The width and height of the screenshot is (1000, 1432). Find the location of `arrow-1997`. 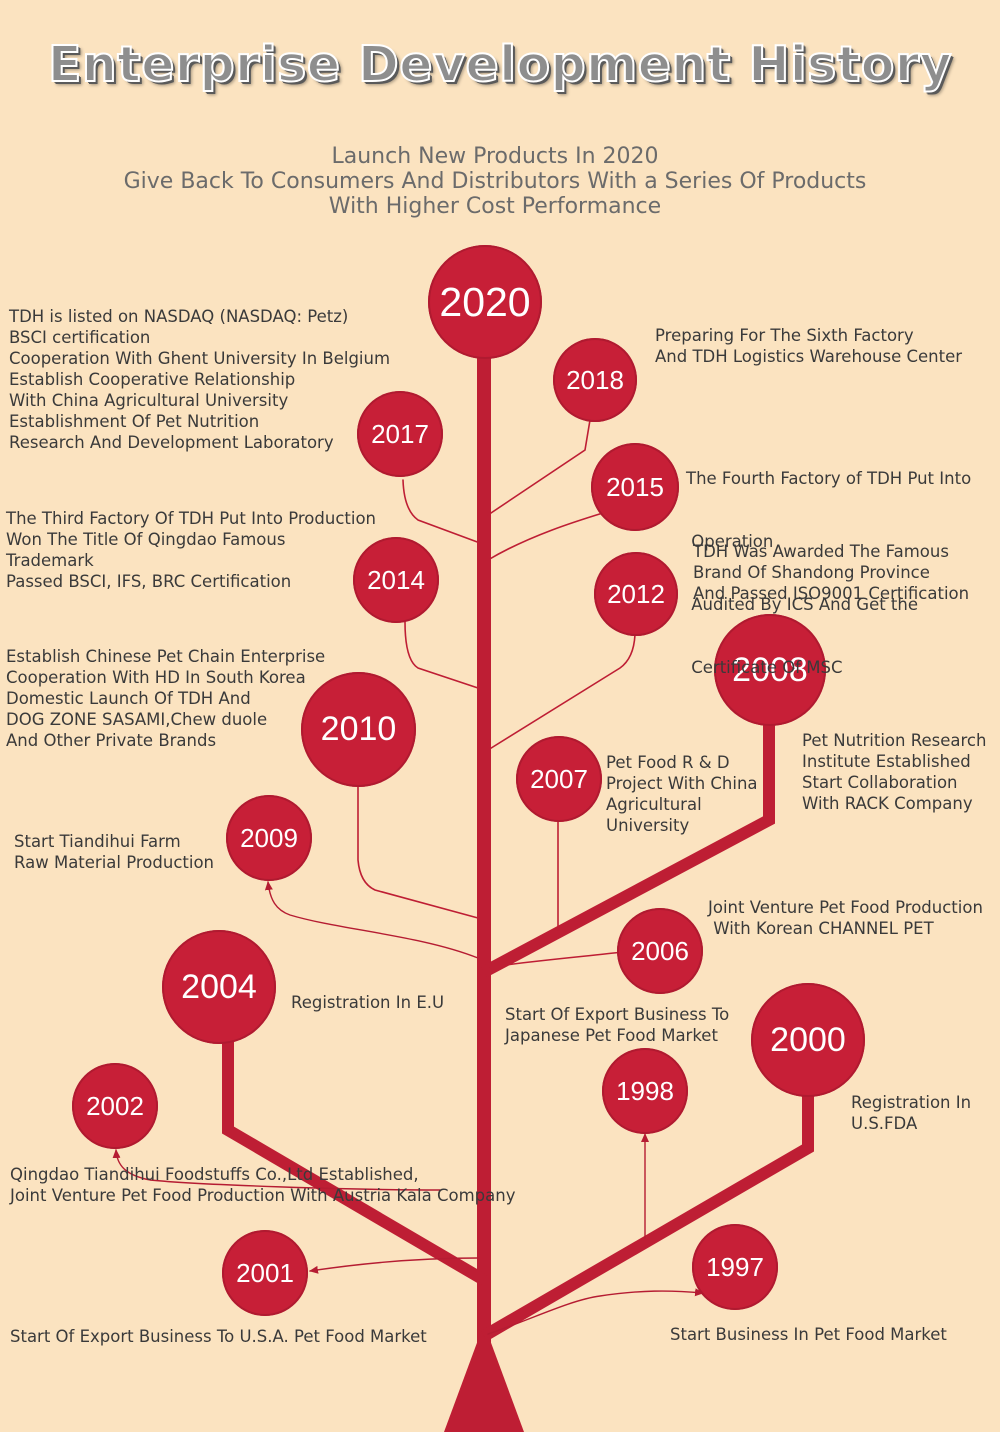

arrow-1997 is located at coordinates (595, 1311).